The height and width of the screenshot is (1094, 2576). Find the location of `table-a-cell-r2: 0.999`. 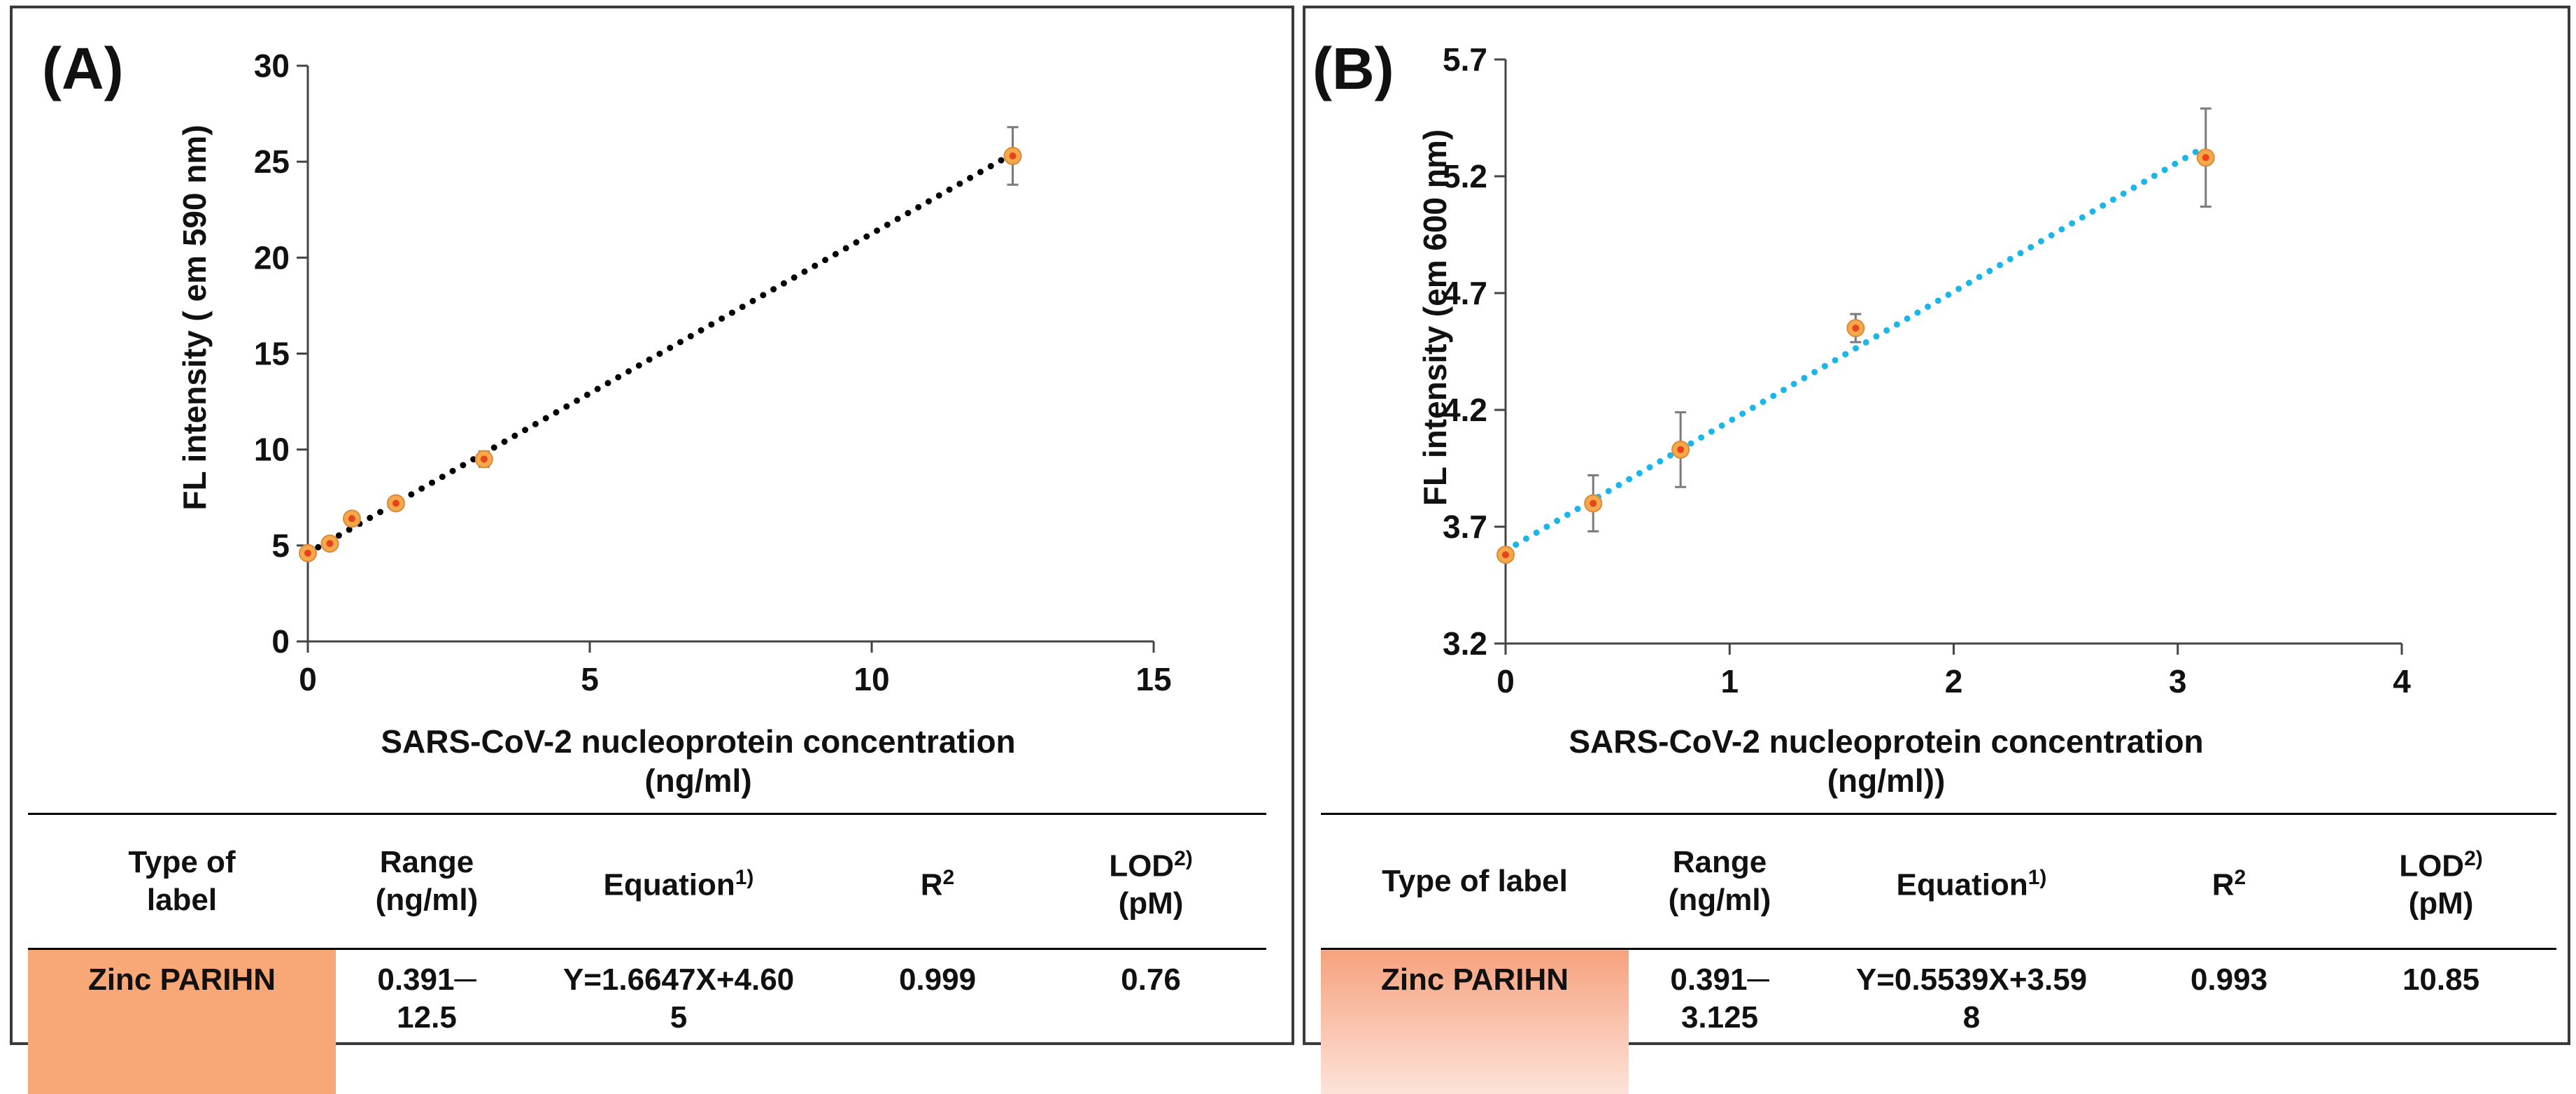

table-a-cell-r2: 0.999 is located at coordinates (937, 1021).